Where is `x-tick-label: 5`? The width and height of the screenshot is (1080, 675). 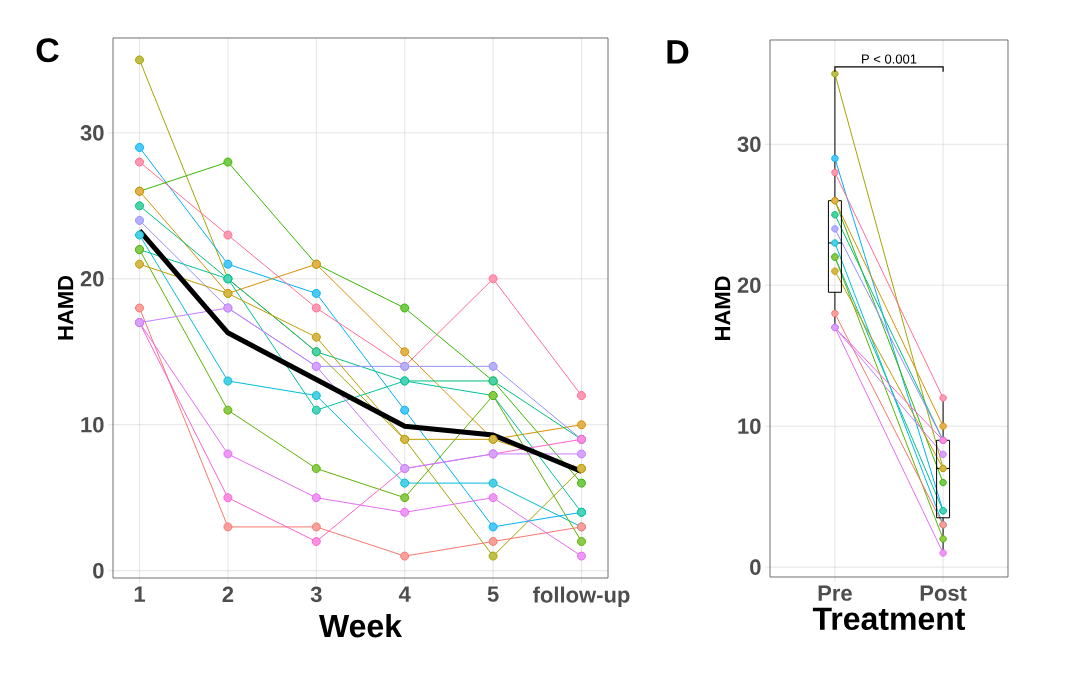 x-tick-label: 5 is located at coordinates (493, 594).